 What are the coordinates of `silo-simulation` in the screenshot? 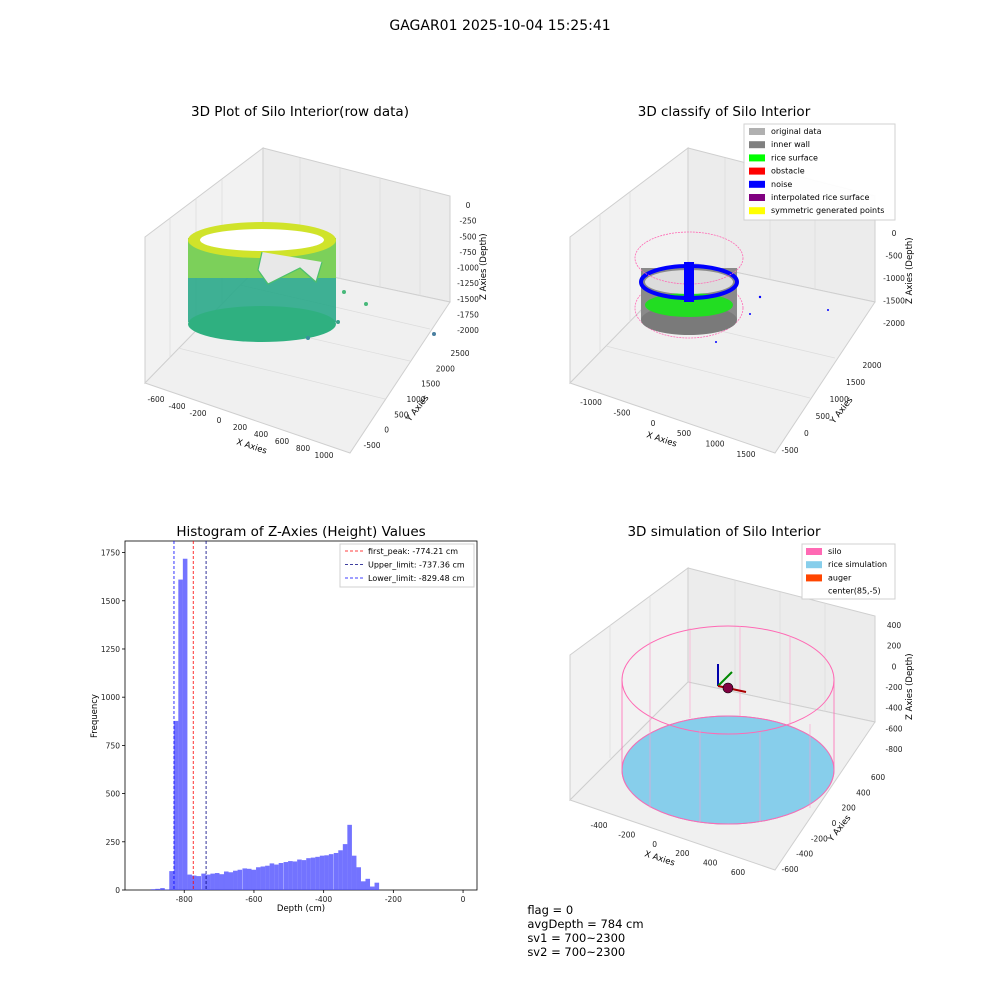 It's located at (728, 725).